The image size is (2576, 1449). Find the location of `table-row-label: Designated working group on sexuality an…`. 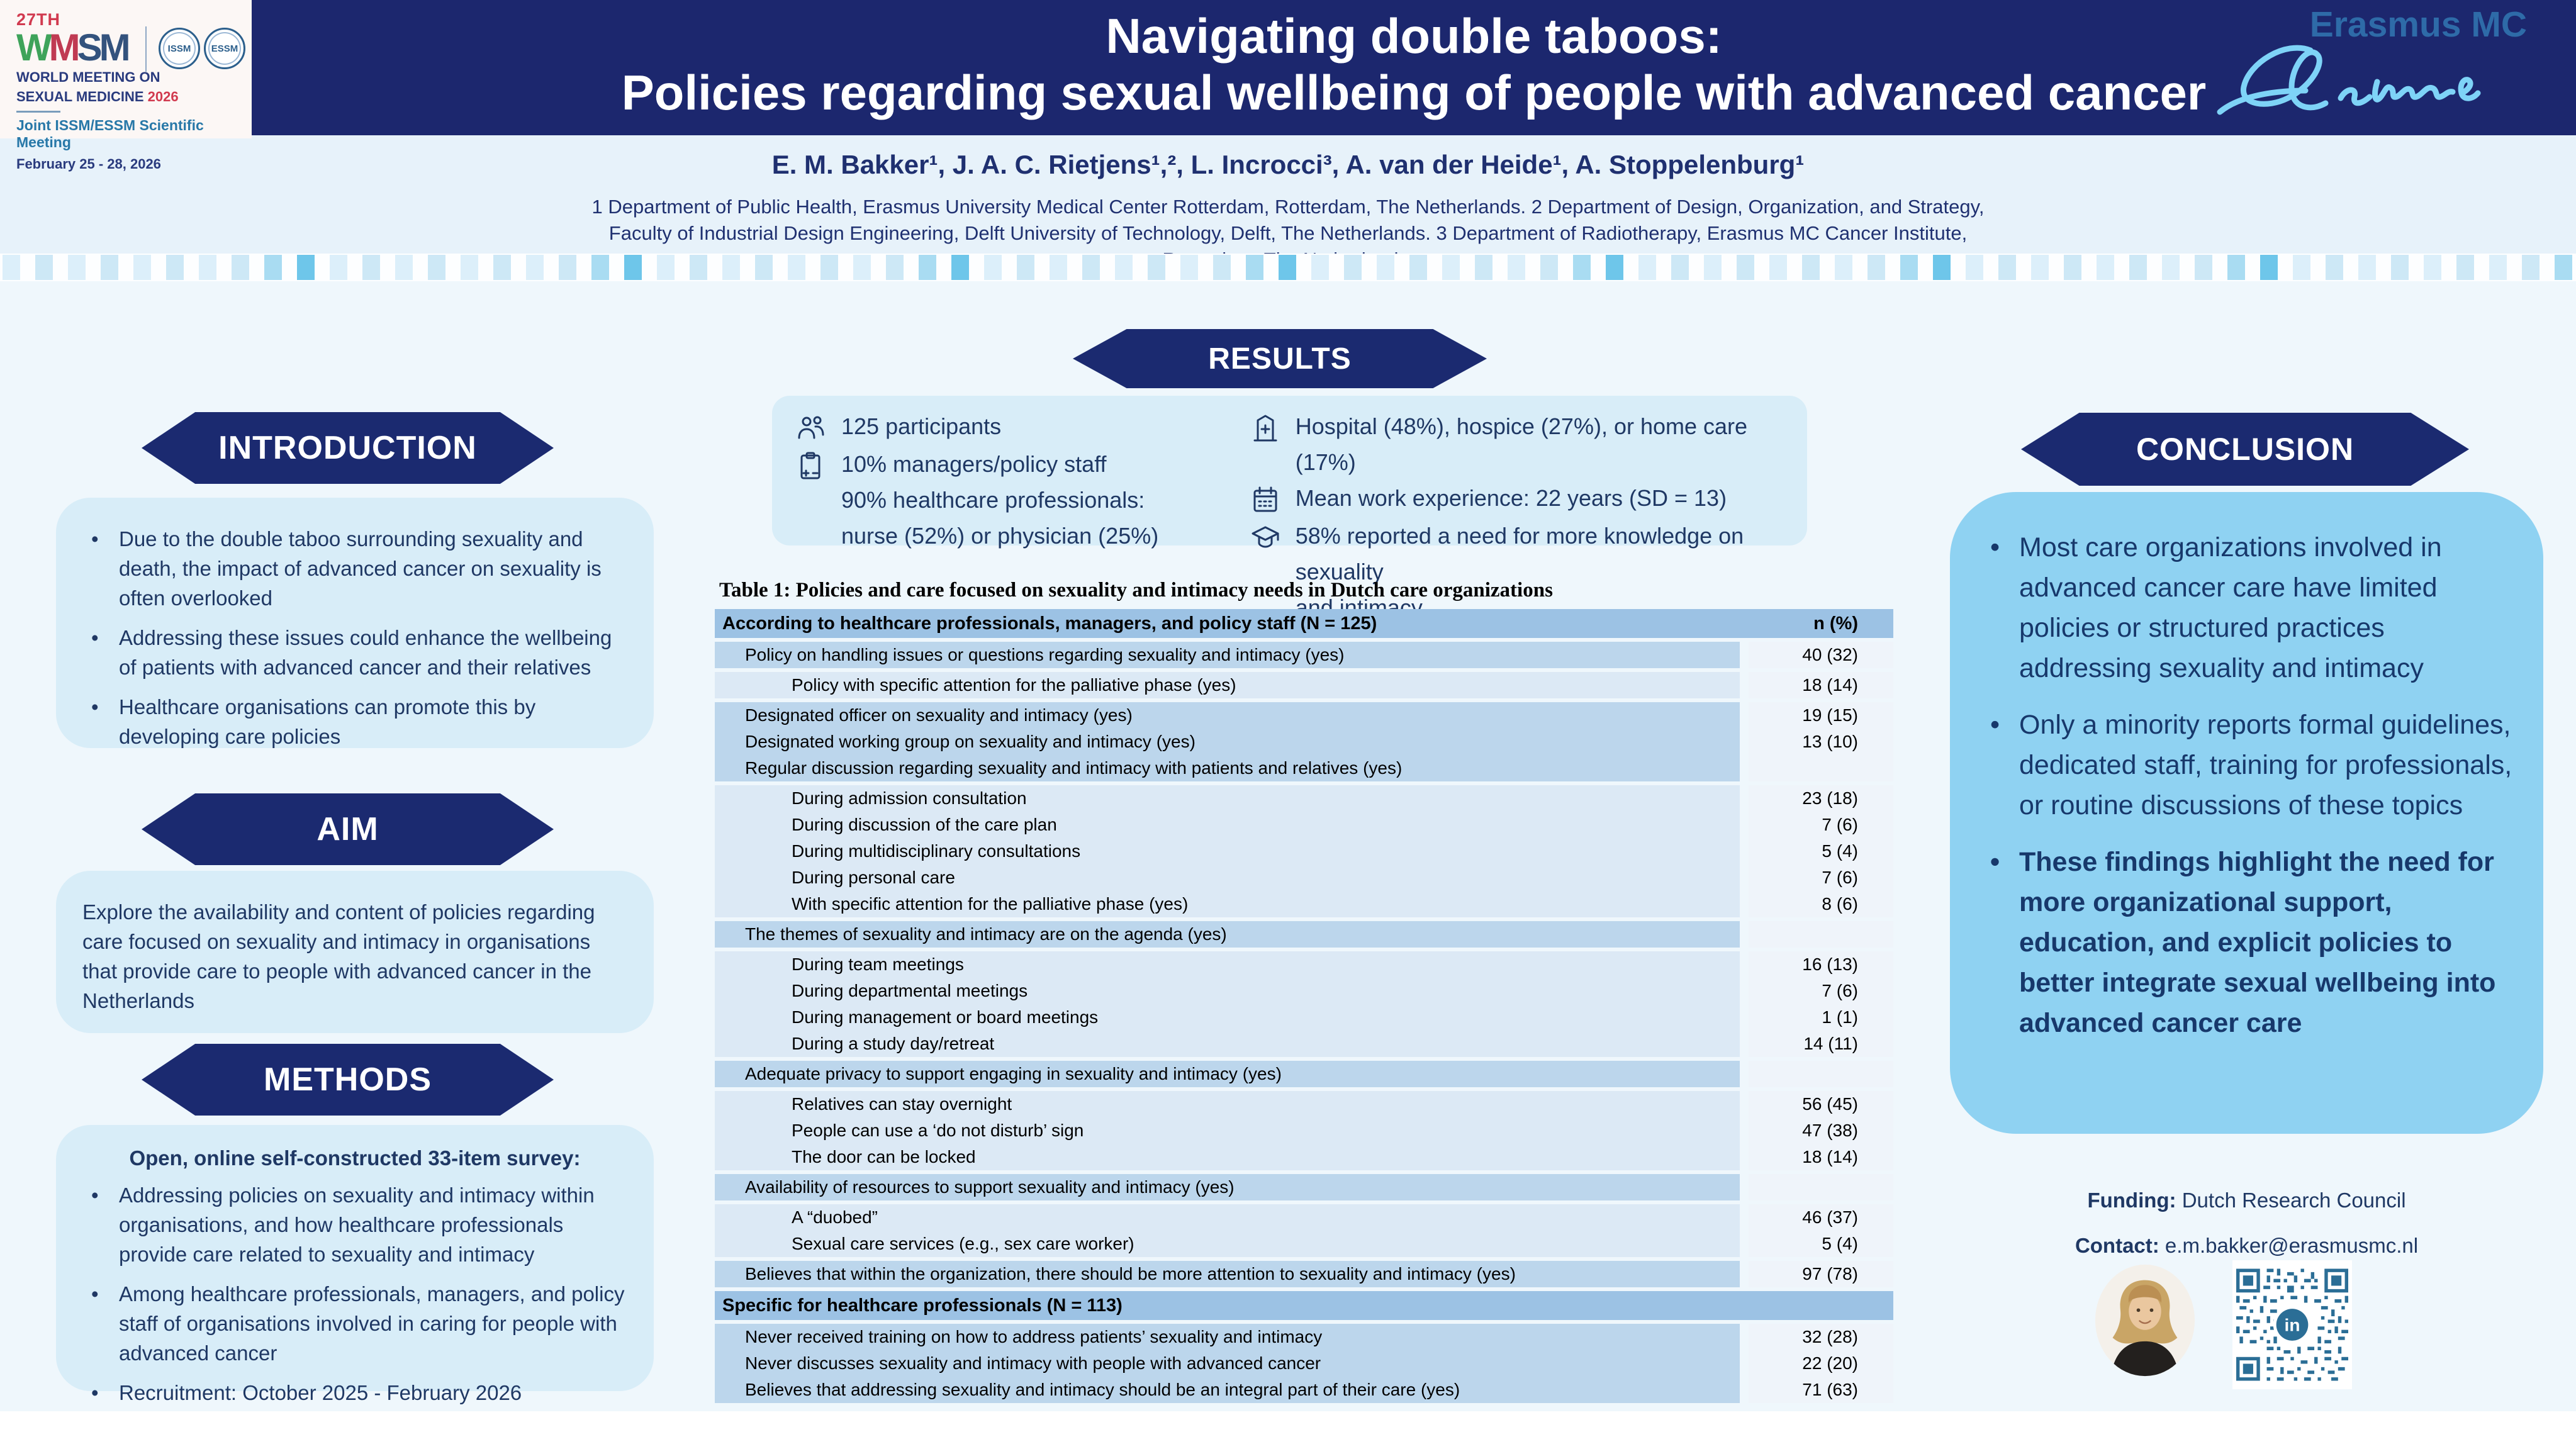

table-row-label: Designated working group on sexuality an… is located at coordinates (1227, 742).